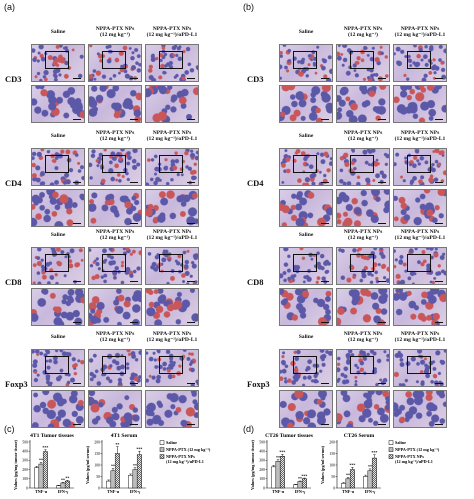 The height and width of the screenshot is (499, 474). I want to click on chart-title-1: 4T1 Serum, so click(124, 436).